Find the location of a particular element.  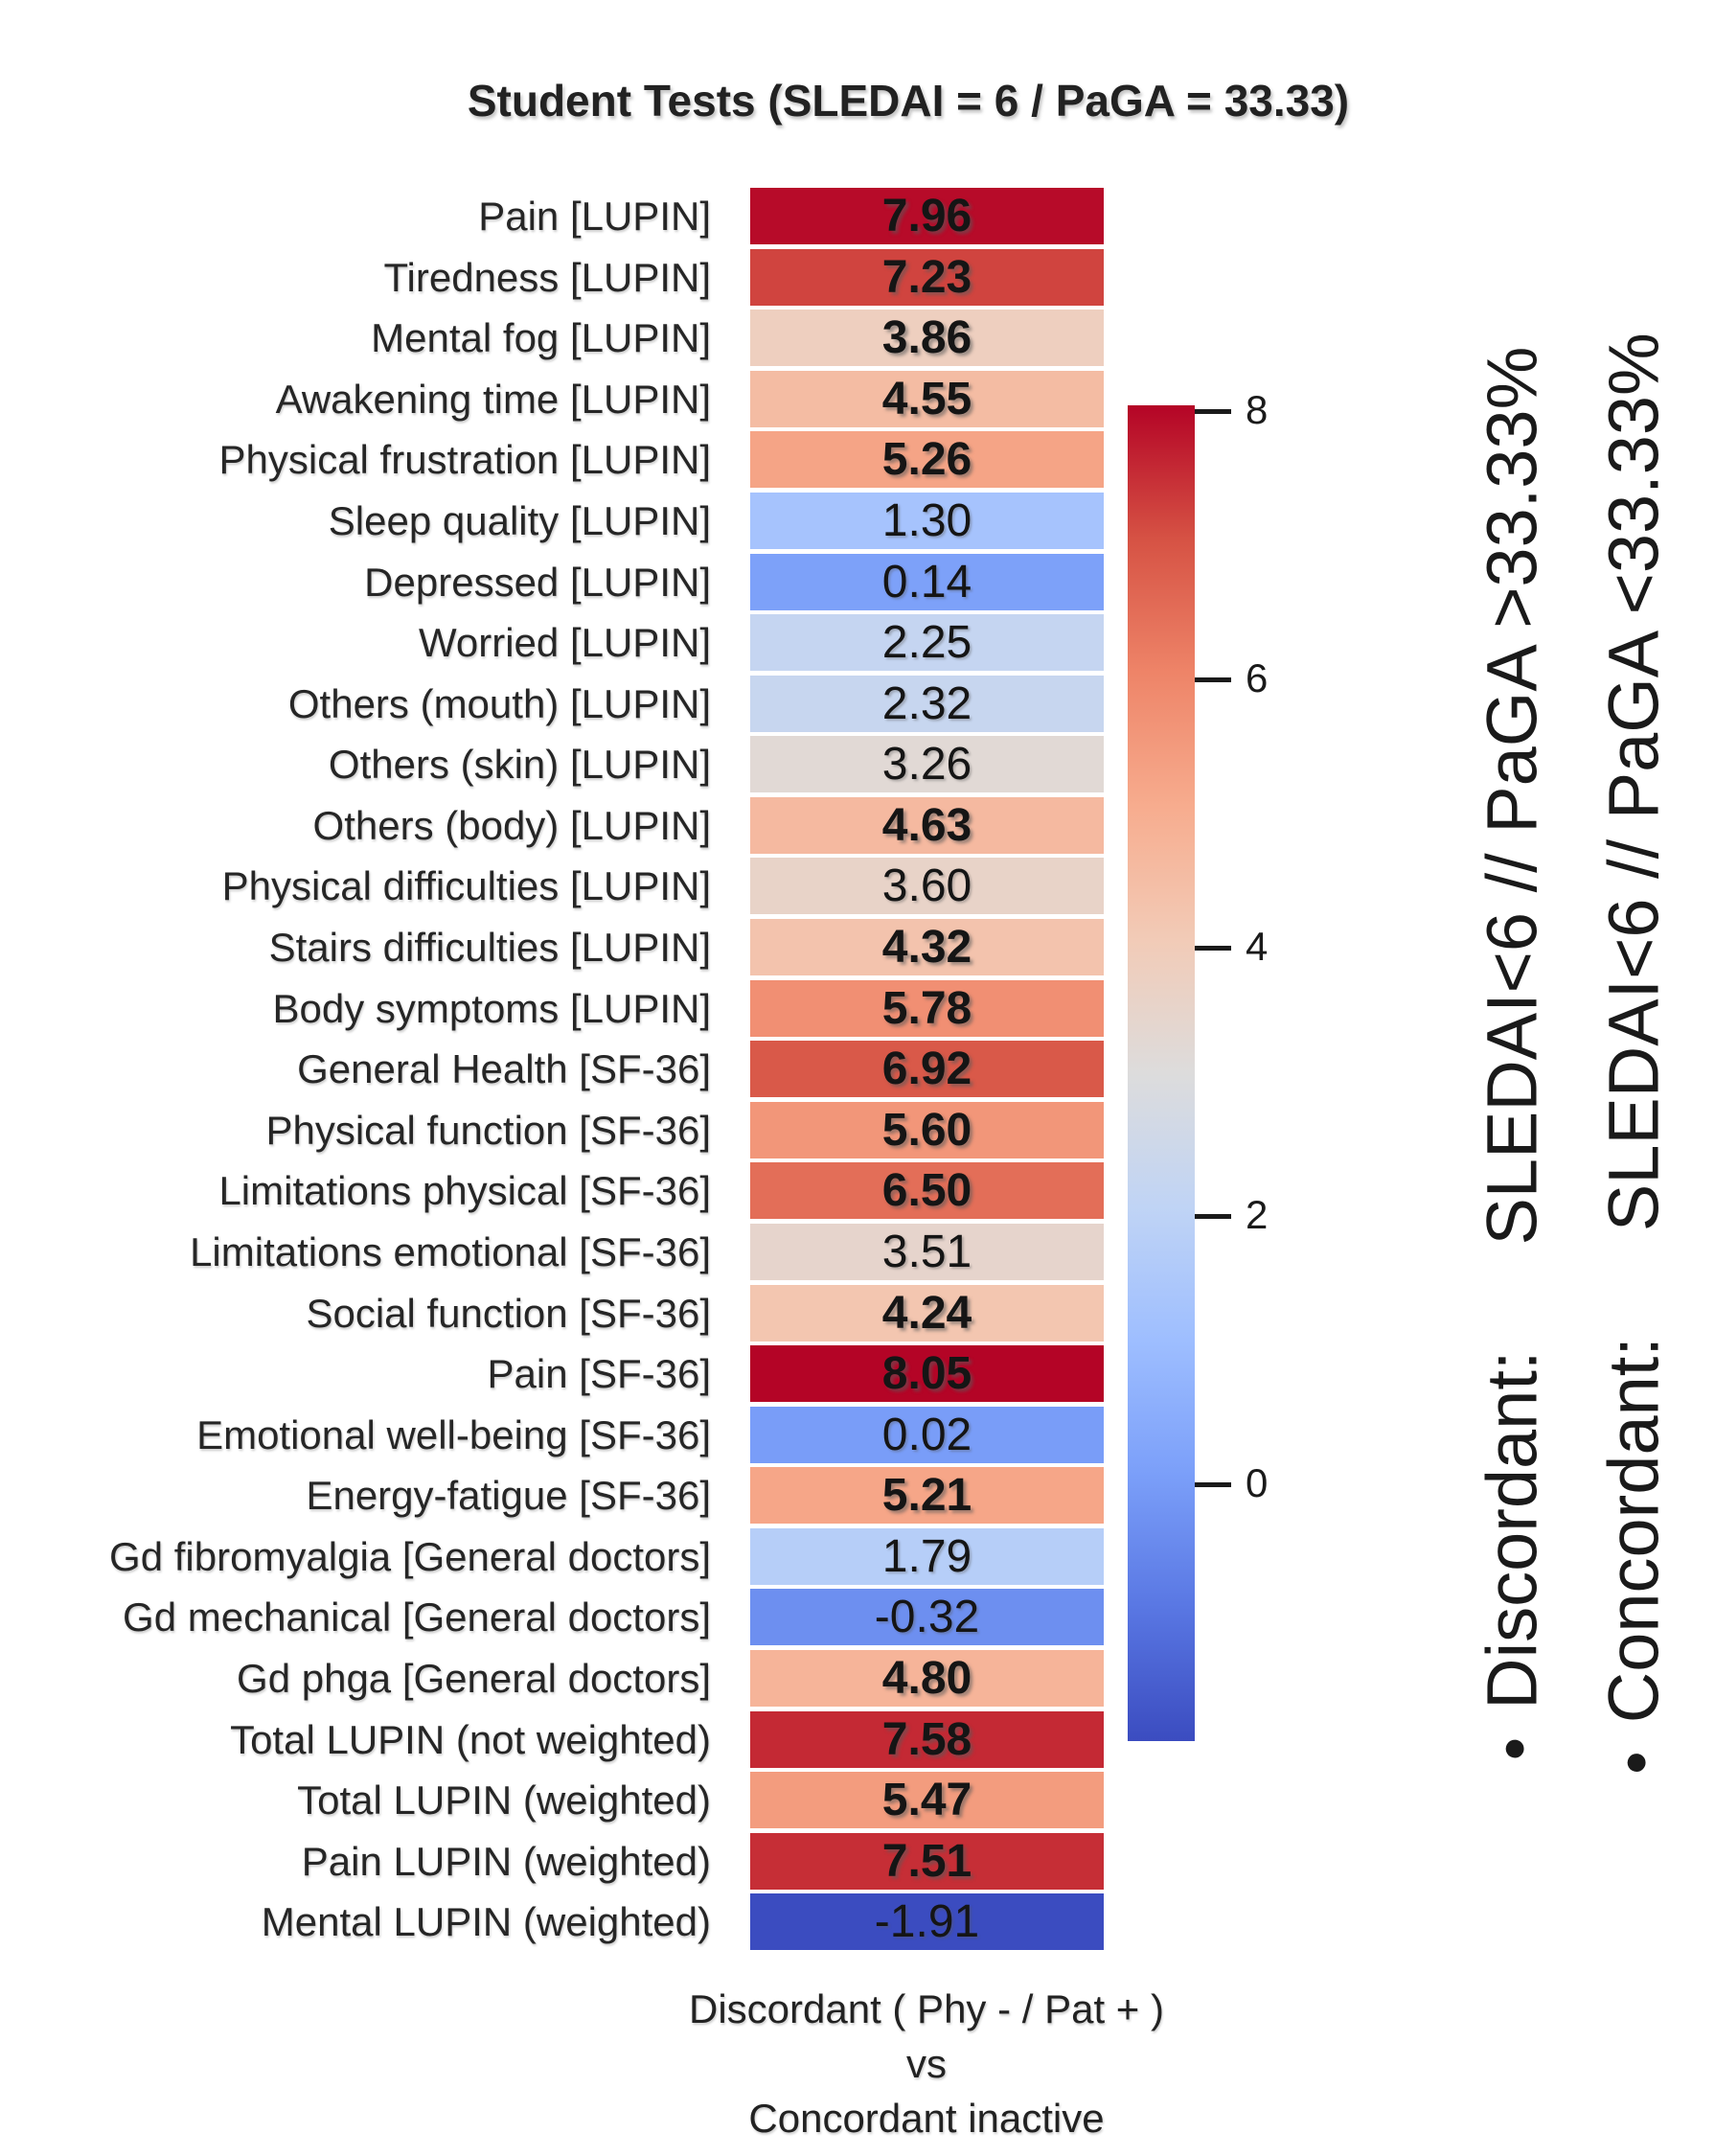

heatmap-cell: -0.32 is located at coordinates (927, 1617).